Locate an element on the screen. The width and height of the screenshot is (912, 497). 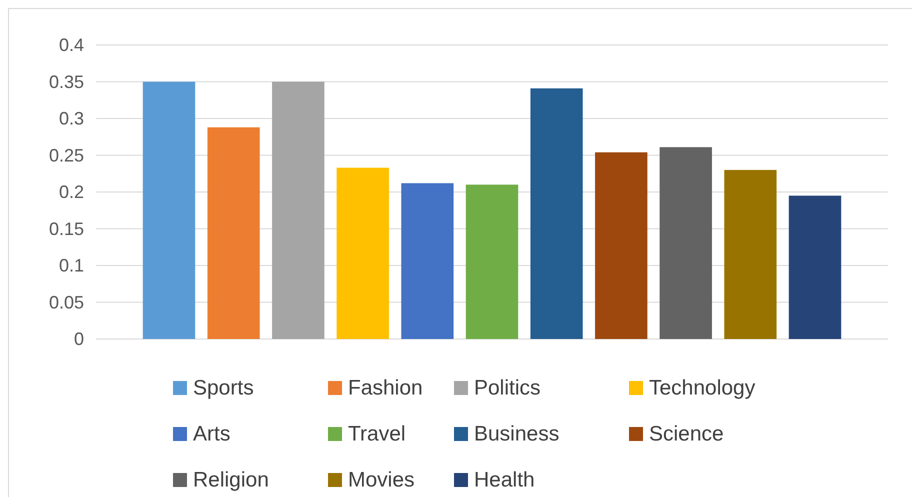
legend-label: Arts is located at coordinates (211, 434).